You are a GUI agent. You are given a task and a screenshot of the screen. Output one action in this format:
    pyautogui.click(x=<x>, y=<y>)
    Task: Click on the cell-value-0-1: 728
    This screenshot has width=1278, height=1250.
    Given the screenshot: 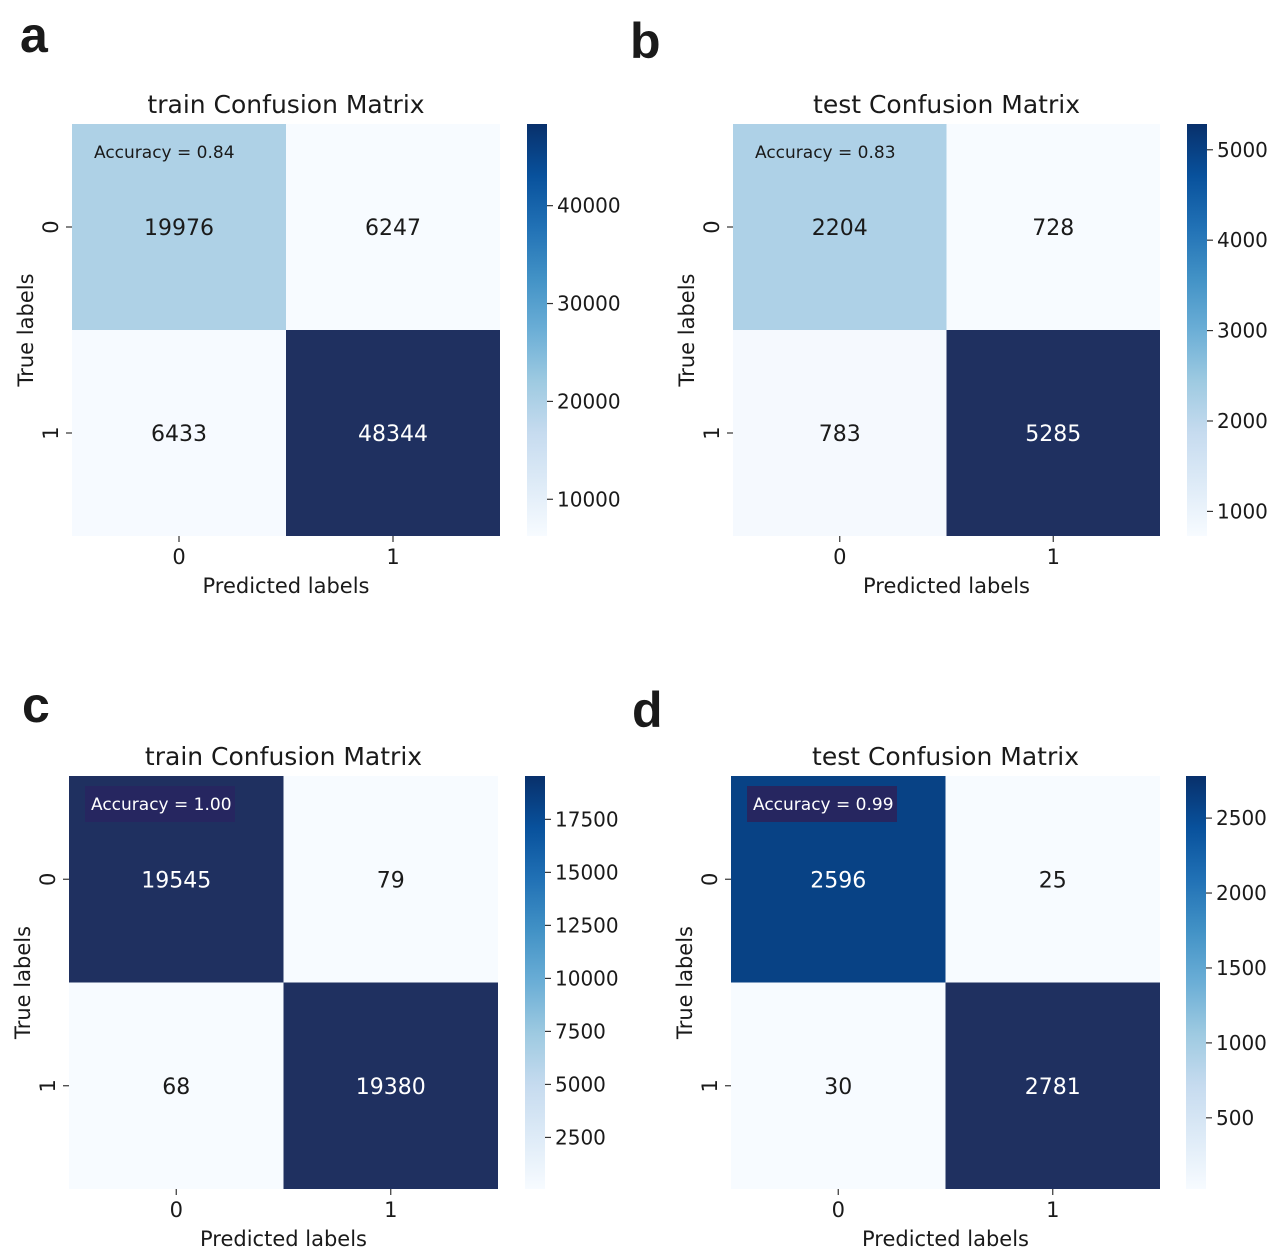 What is the action you would take?
    pyautogui.click(x=1053, y=228)
    